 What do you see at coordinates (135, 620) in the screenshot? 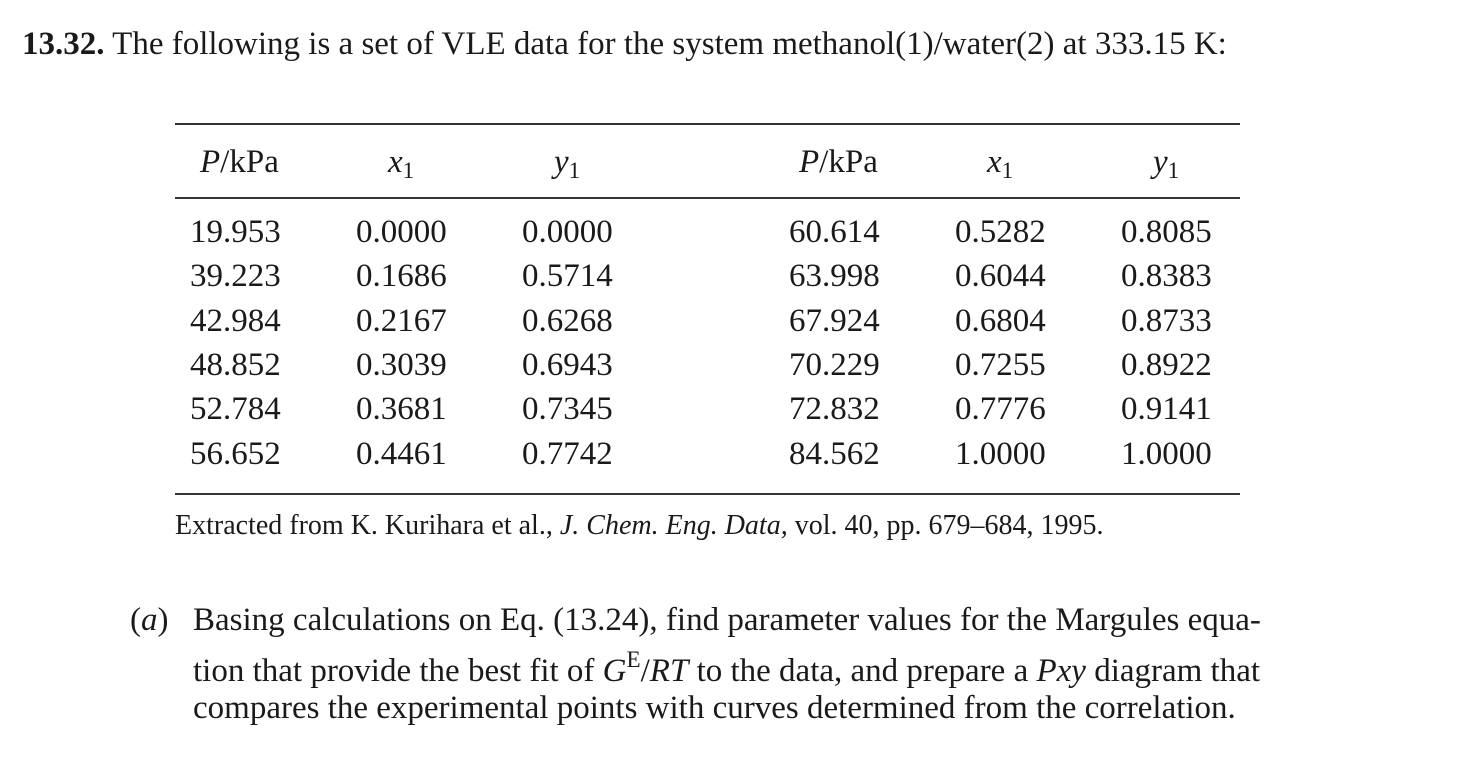
I see `text-segment: (` at bounding box center [135, 620].